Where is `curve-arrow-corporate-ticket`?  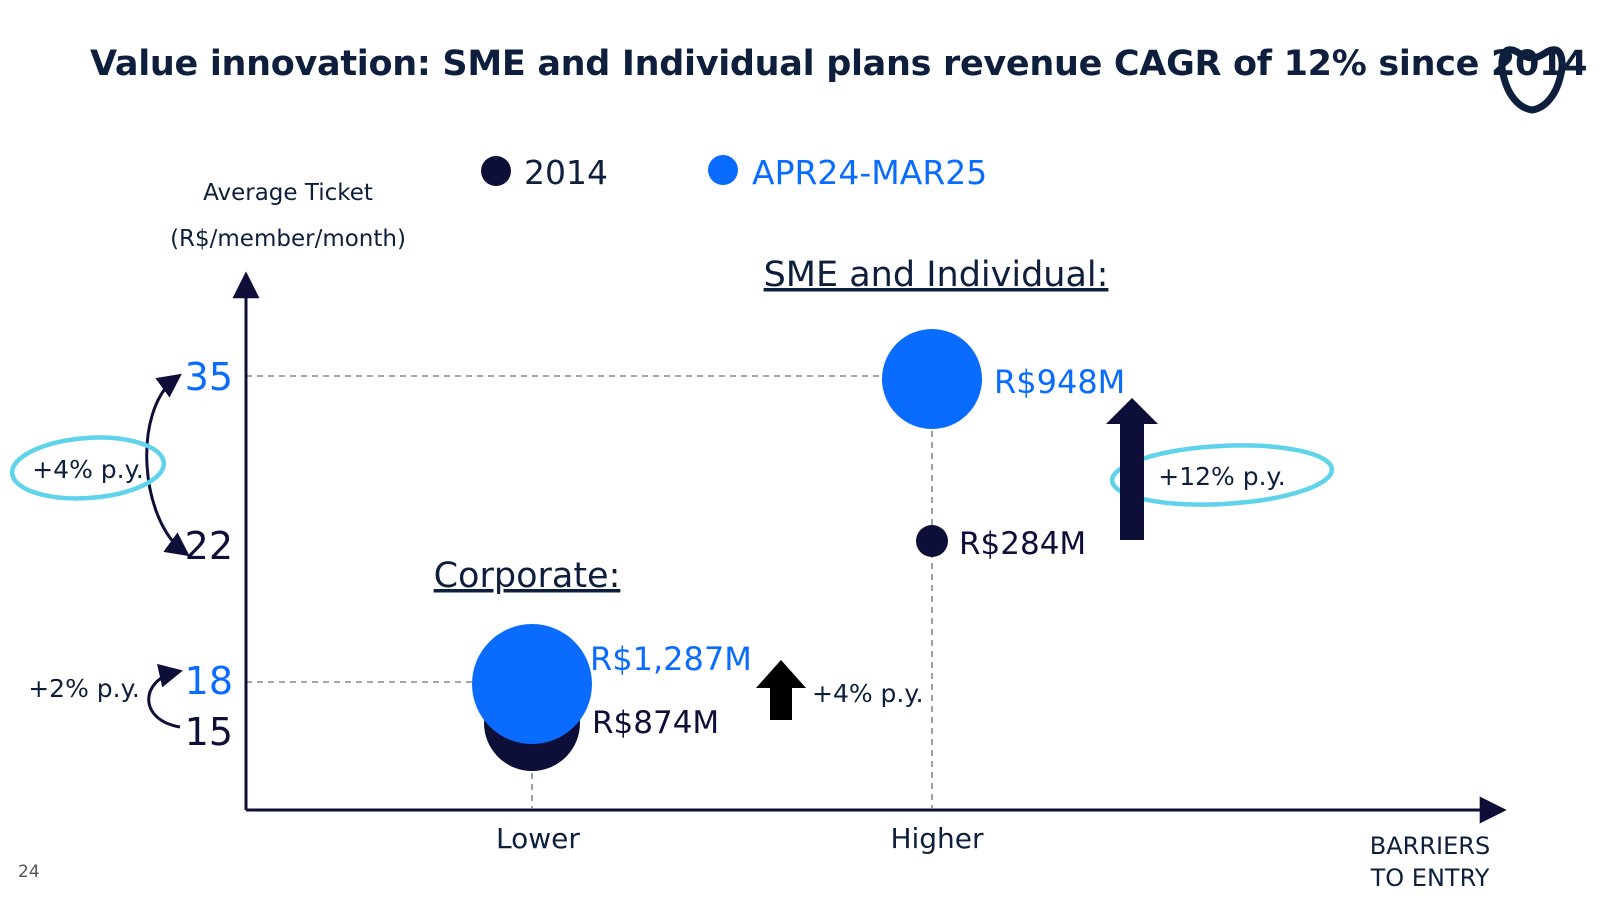 curve-arrow-corporate-ticket is located at coordinates (165, 696).